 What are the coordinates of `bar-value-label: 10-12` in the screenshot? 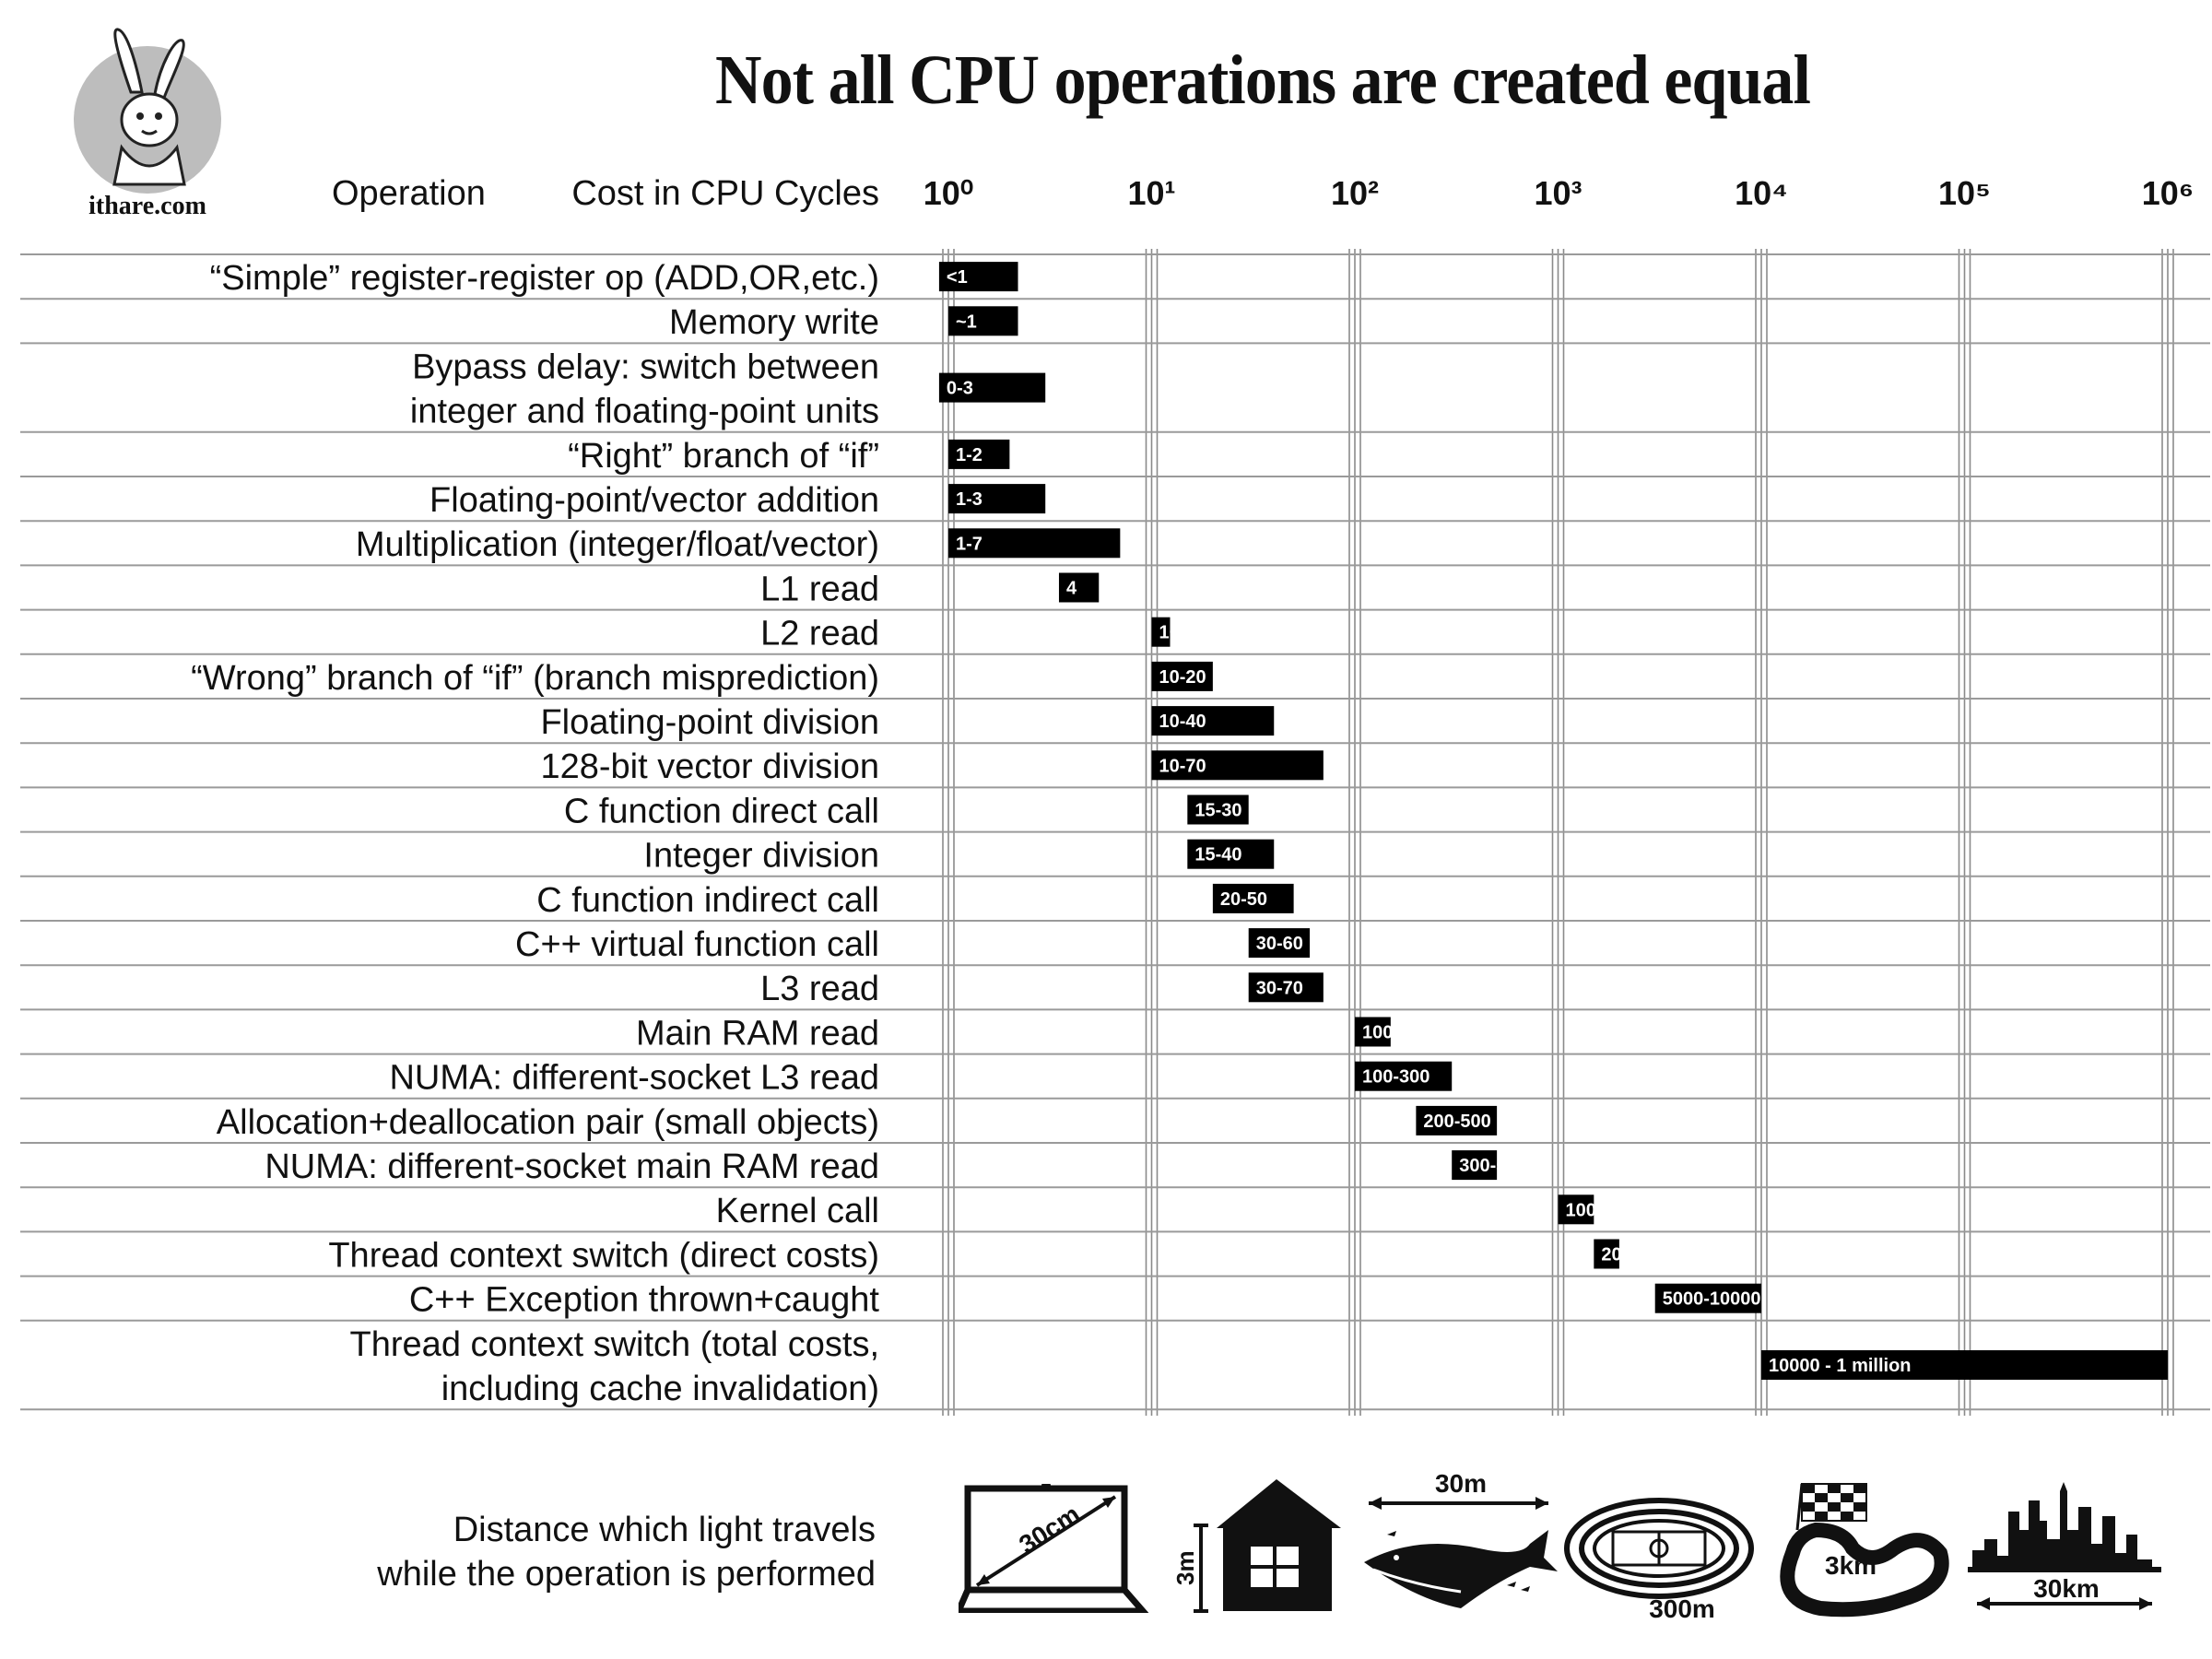 It's located at (1182, 633).